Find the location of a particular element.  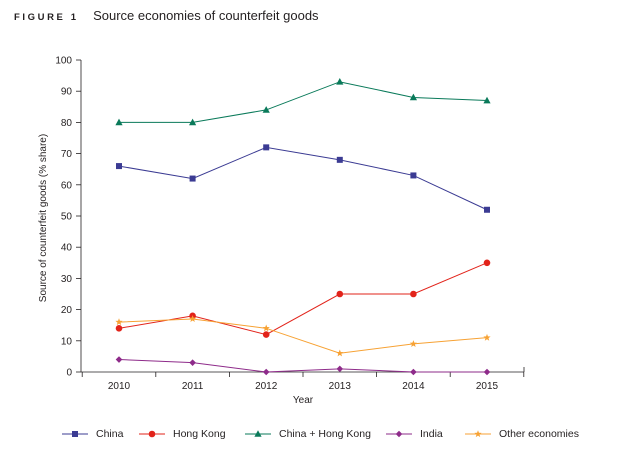

legend-item-india: India is located at coordinates (414, 434).